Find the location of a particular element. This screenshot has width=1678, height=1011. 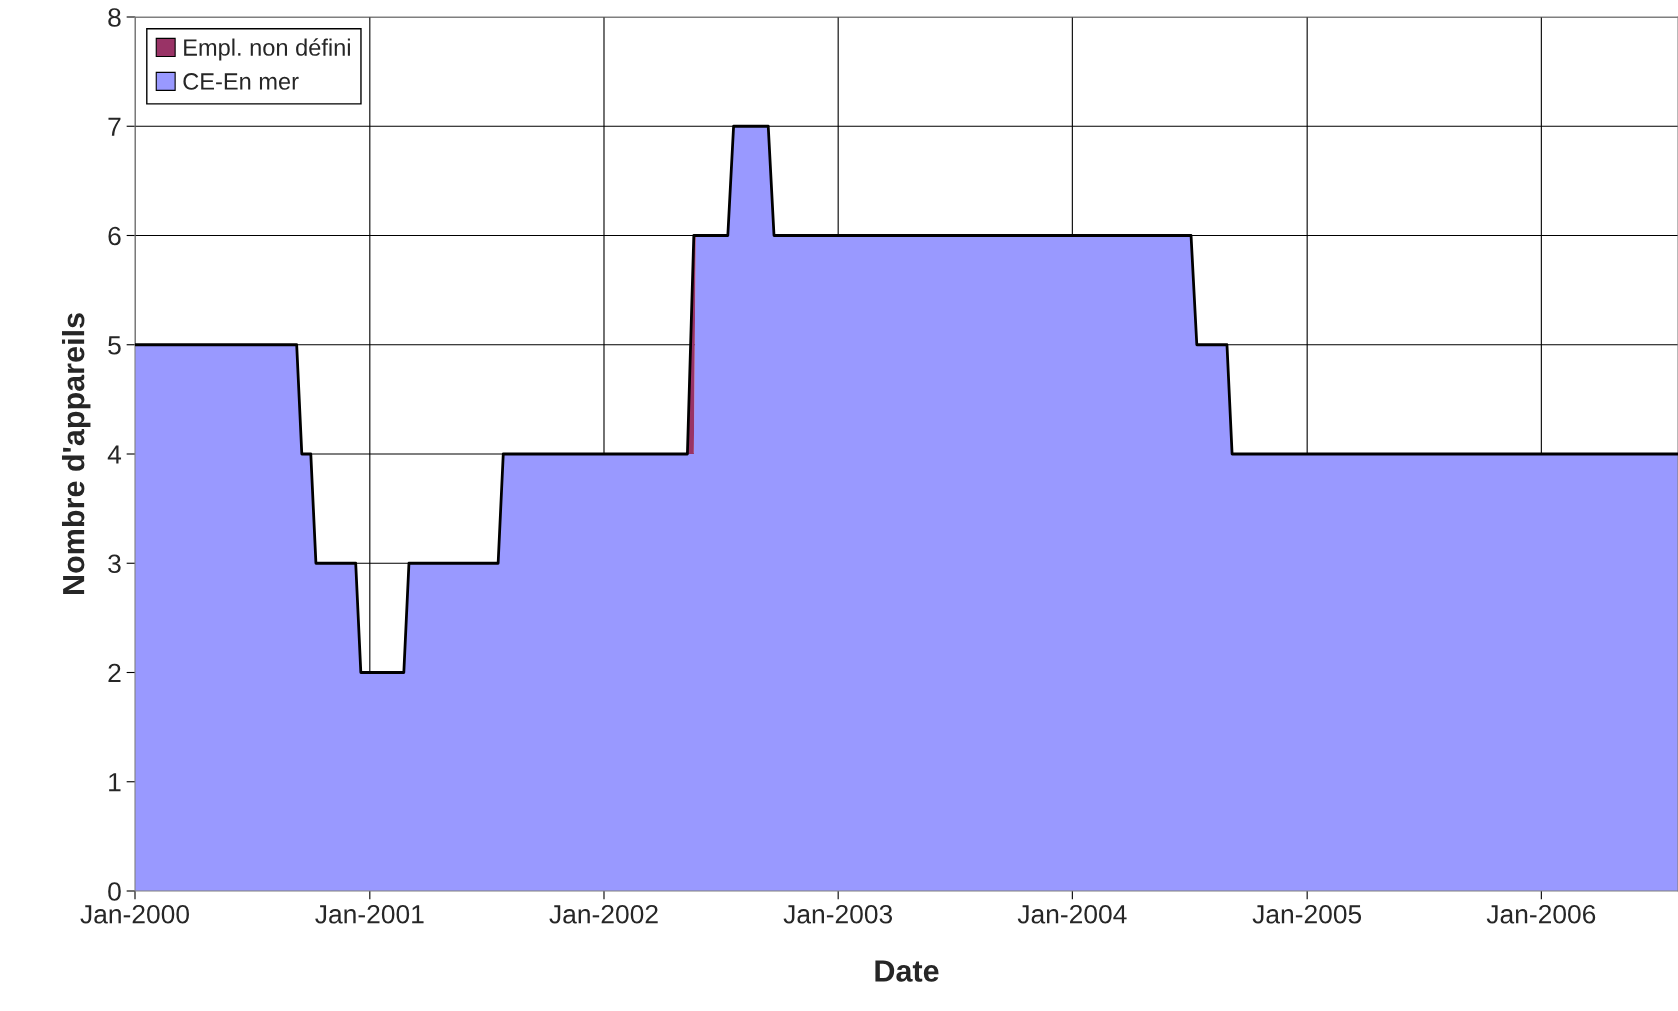

y-axis-title: Nombre d'appareils is located at coordinates (76, 453).